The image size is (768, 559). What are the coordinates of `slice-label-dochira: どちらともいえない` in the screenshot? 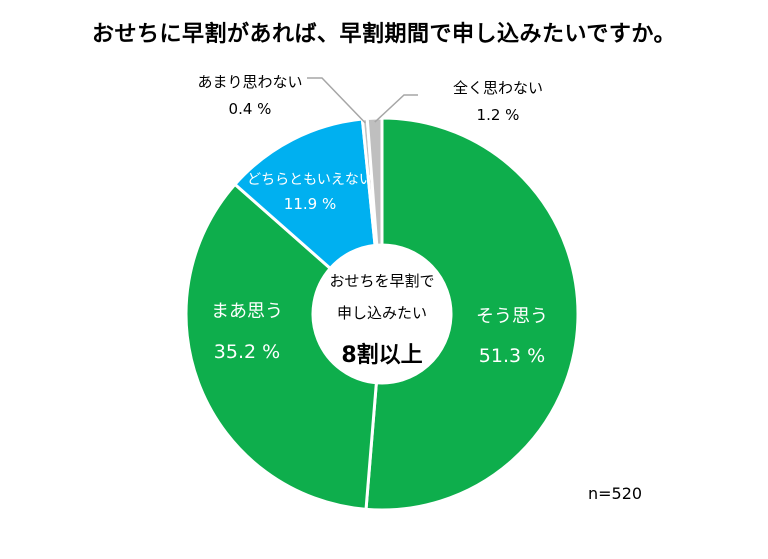 It's located at (310, 180).